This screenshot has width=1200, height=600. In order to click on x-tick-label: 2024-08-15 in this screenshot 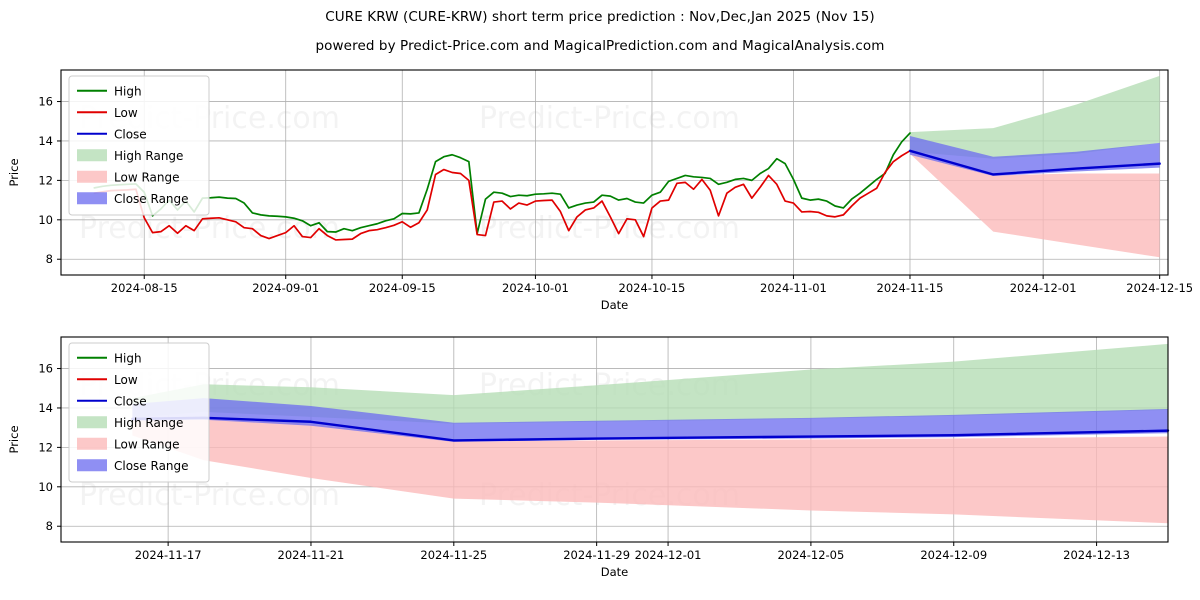, I will do `click(144, 288)`.